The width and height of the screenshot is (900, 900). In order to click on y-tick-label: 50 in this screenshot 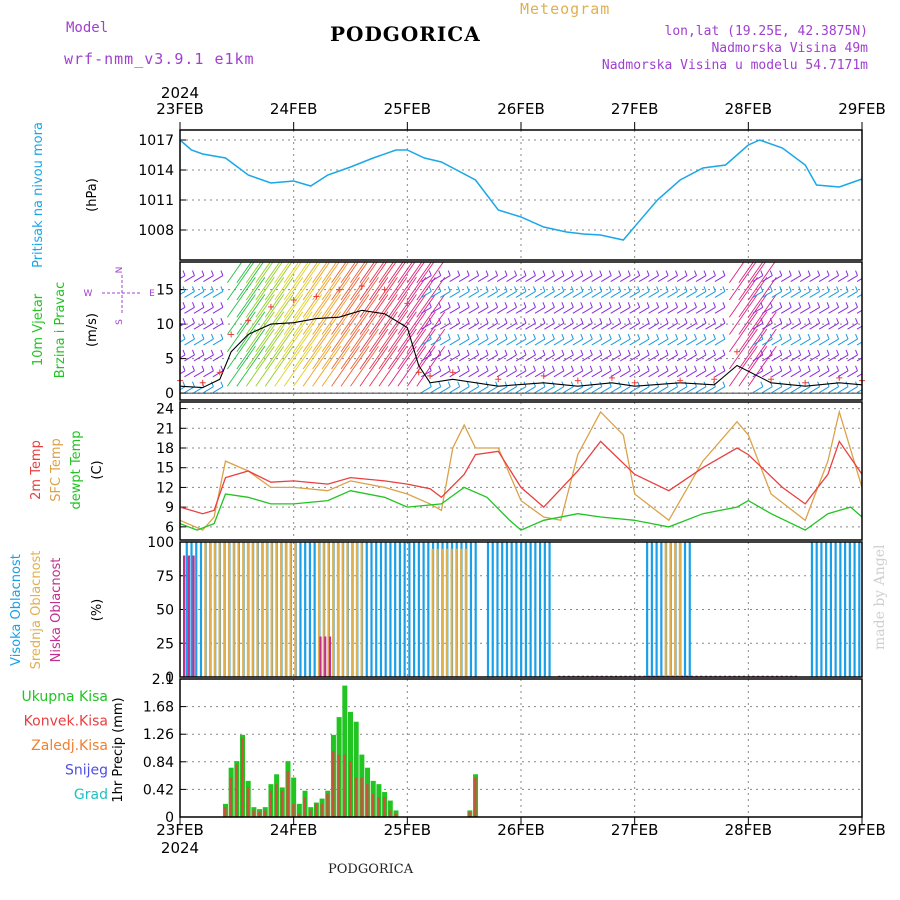, I will do `click(165, 611)`.